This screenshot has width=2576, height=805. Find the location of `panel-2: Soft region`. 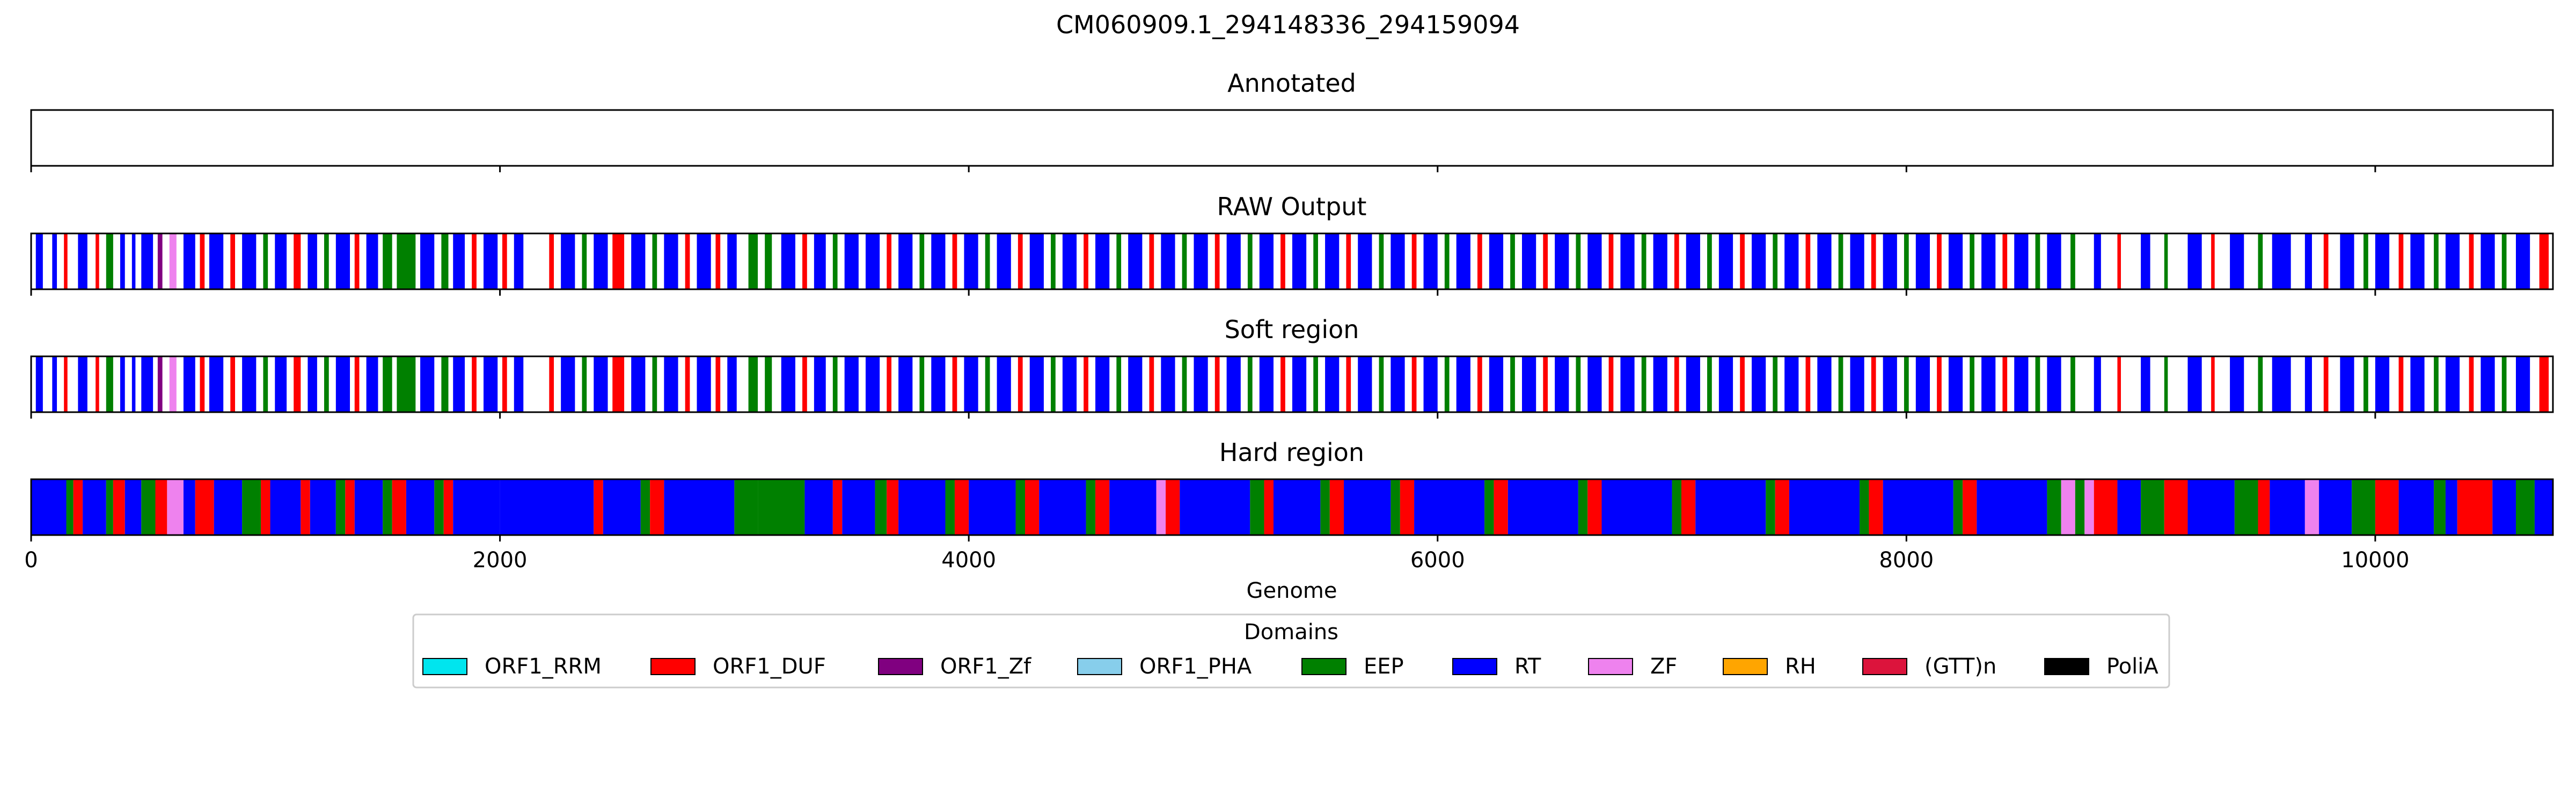

panel-2: Soft region is located at coordinates (1292, 367).